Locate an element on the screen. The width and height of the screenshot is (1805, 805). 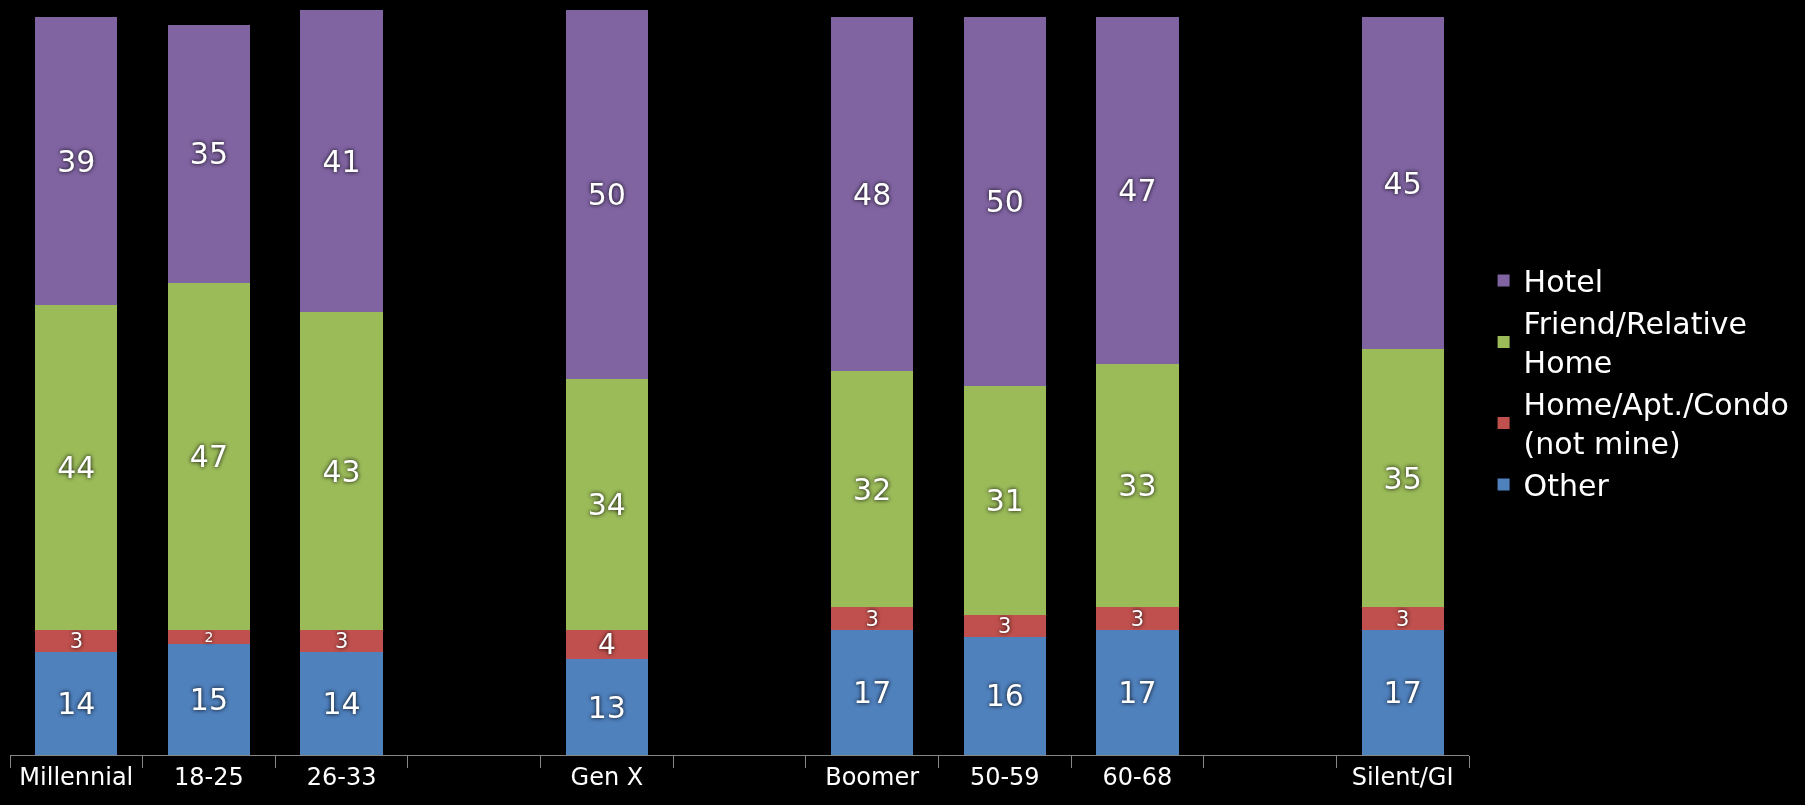
data-label: 33 is located at coordinates (1137, 486).